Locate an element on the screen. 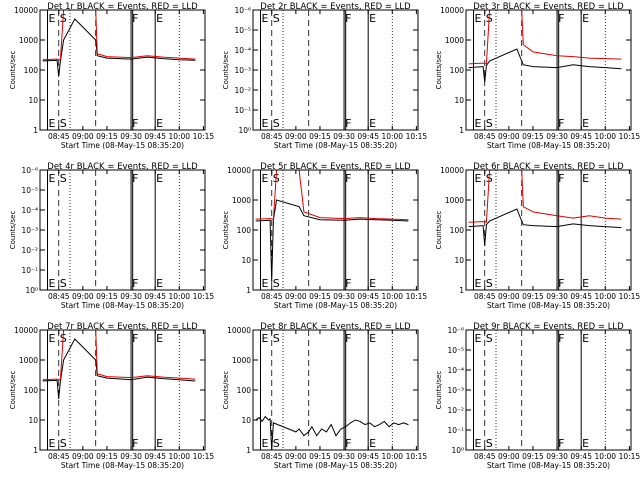 The width and height of the screenshot is (640, 485). y-tick-label: 10⁰ is located at coordinates (31, 290).